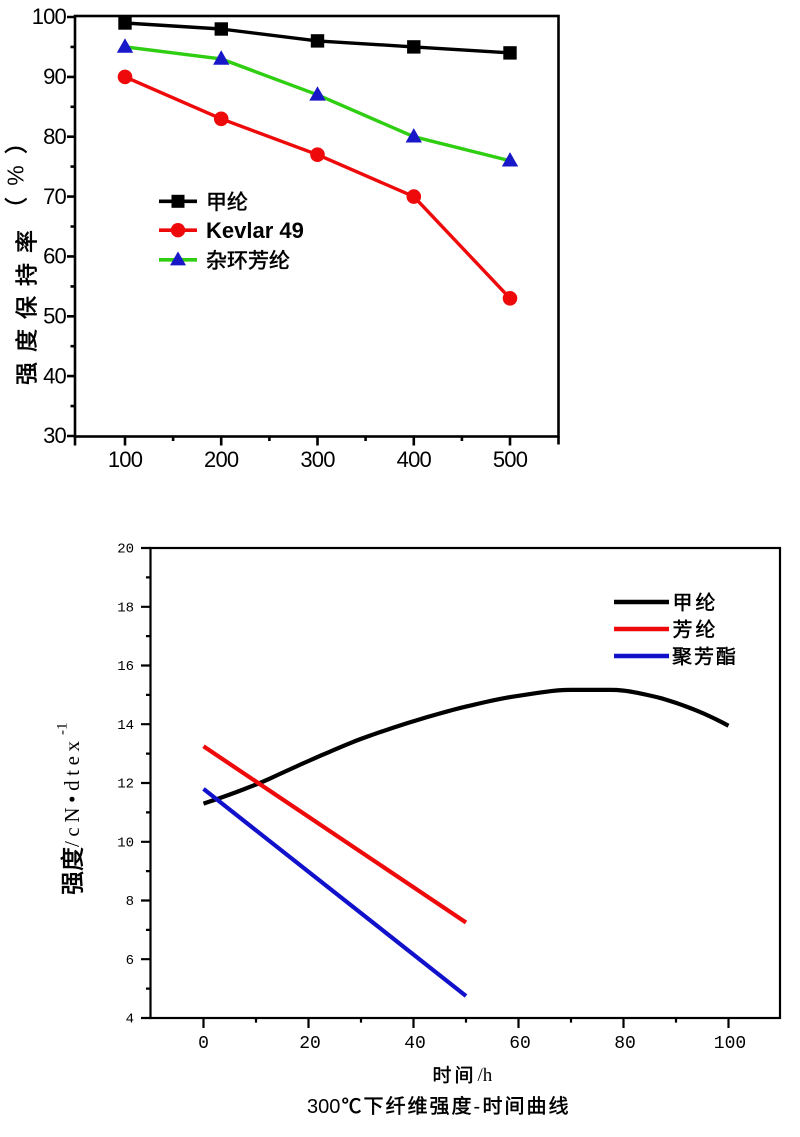 The width and height of the screenshot is (800, 1137). Describe the element at coordinates (125, 608) in the screenshot. I see `svg-text: 18` at that location.